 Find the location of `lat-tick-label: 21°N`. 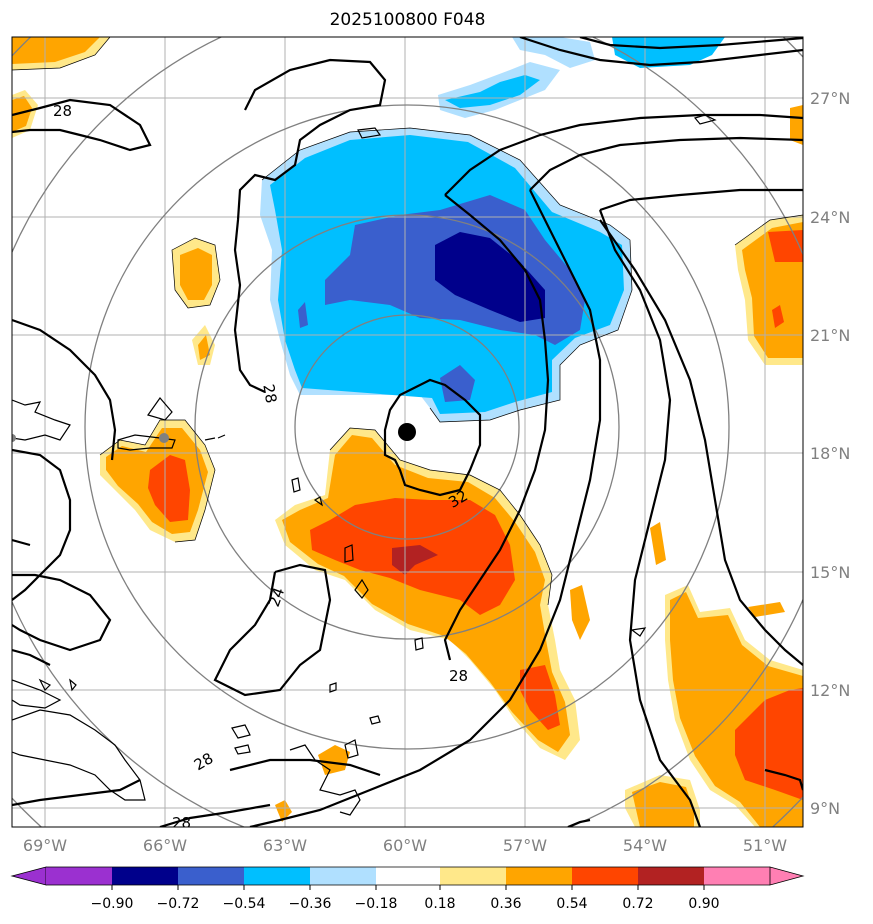

lat-tick-label: 21°N is located at coordinates (830, 335).